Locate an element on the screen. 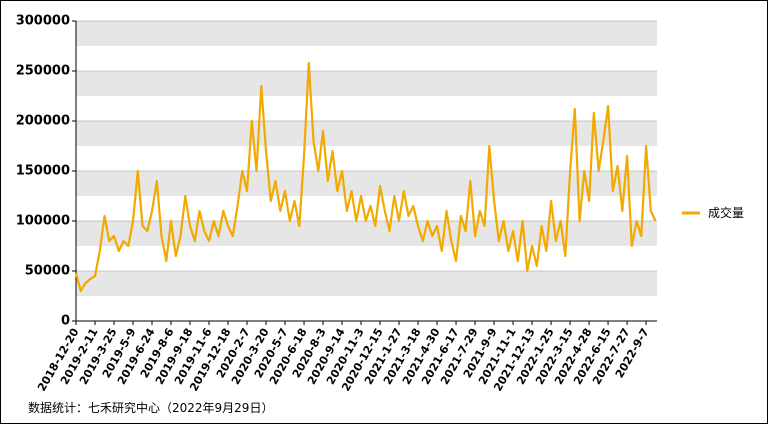 The width and height of the screenshot is (769, 425). y-tick-label: 200000 is located at coordinates (43, 121).